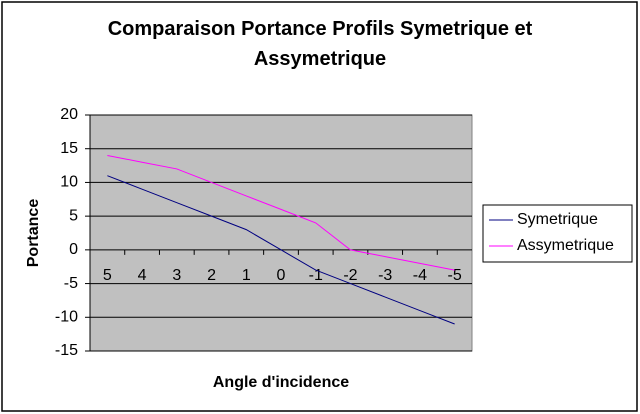 The image size is (640, 414). Describe the element at coordinates (73, 249) in the screenshot. I see `y-tick-label: 0` at that location.